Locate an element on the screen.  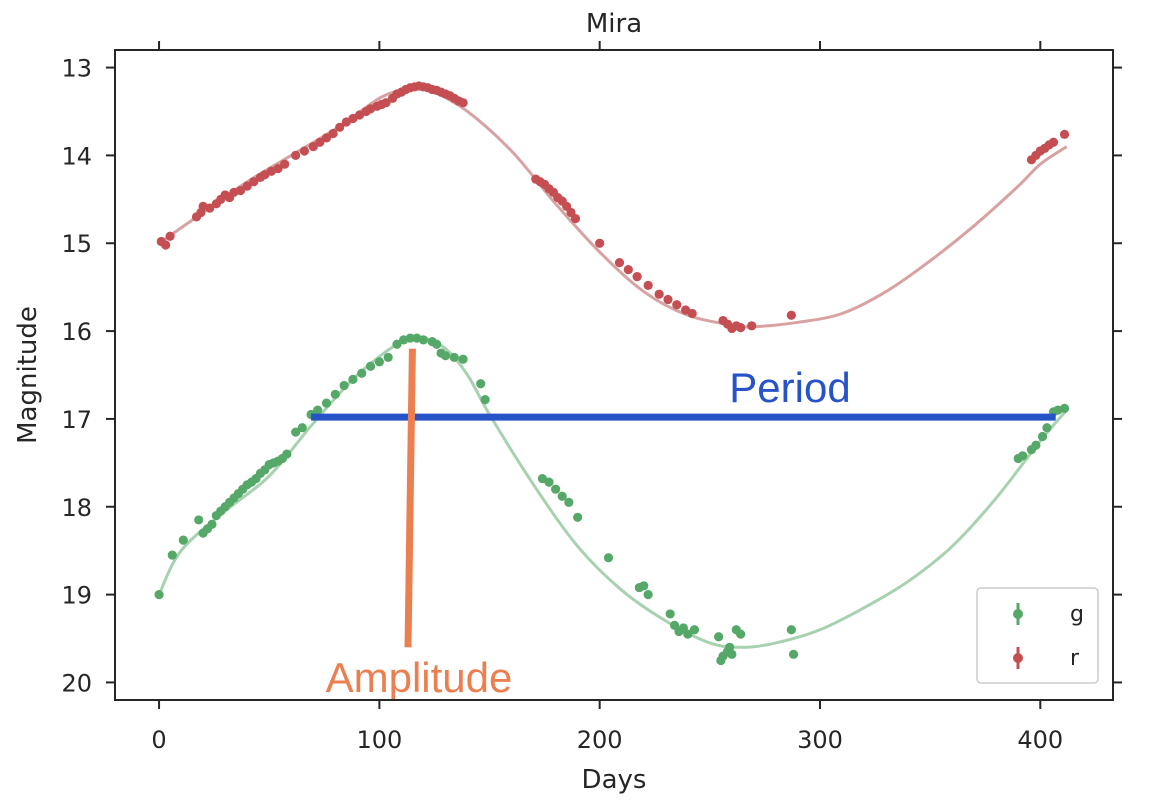
y-tick-label: 19 is located at coordinates (76, 596).